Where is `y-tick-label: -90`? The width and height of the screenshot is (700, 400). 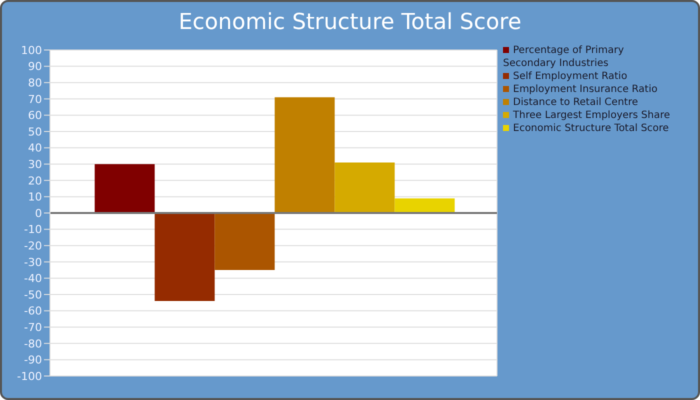
y-tick-label: -90 is located at coordinates (33, 360).